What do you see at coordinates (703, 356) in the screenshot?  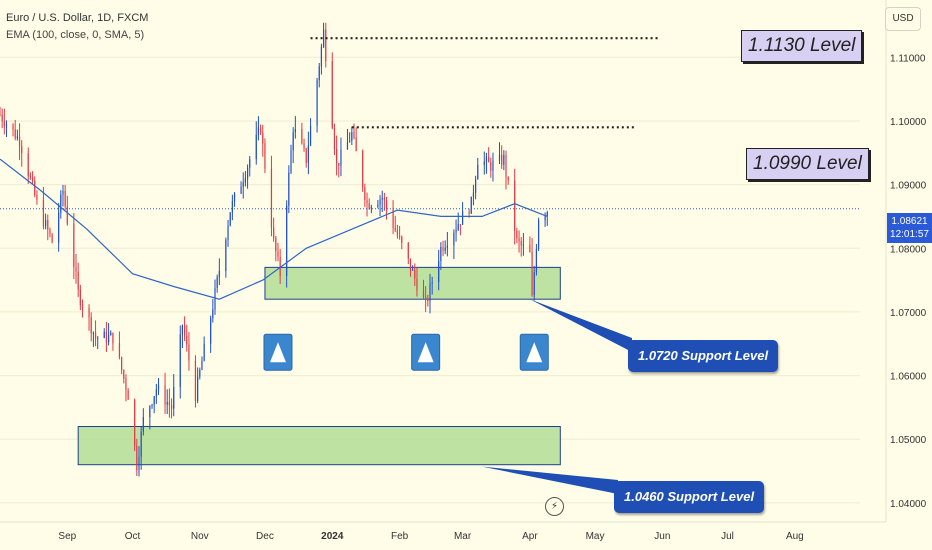 I see `support-label-1072: 1.0720 Support Level` at bounding box center [703, 356].